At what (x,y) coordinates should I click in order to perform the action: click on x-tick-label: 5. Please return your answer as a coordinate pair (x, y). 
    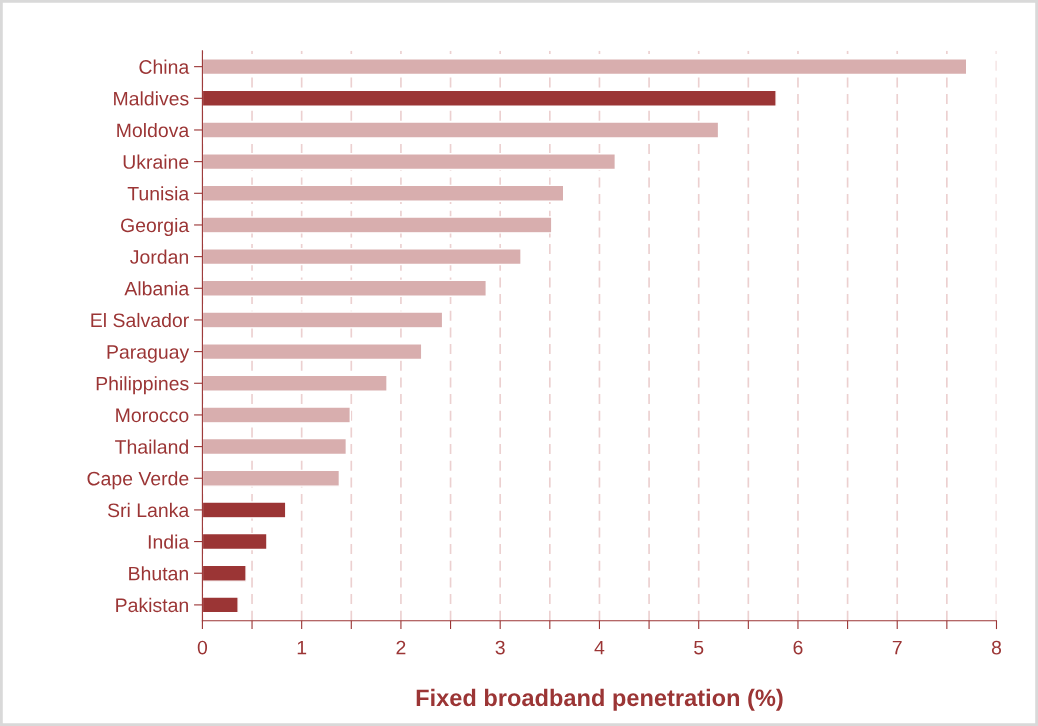
    Looking at the image, I should click on (699, 647).